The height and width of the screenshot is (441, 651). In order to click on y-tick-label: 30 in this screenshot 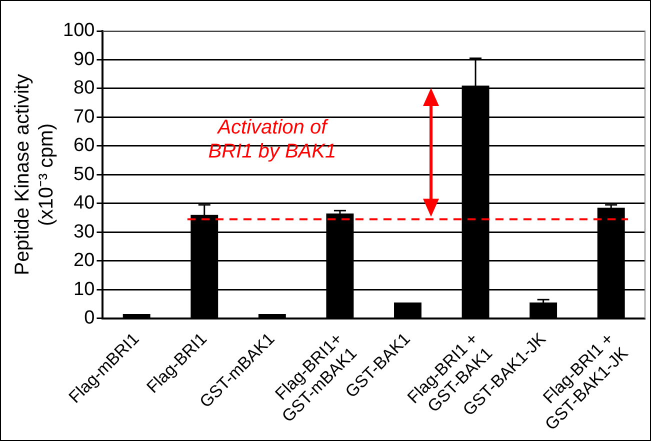, I will do `click(84, 231)`.